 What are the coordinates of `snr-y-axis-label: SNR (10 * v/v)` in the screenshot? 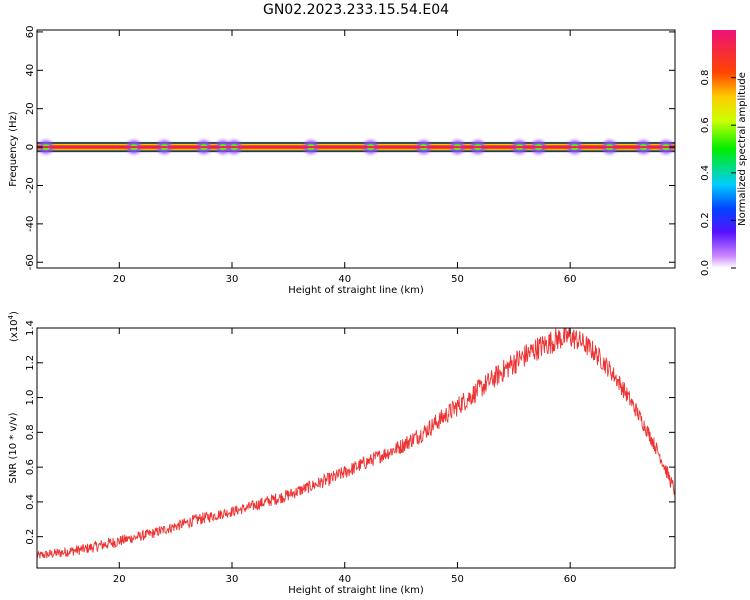 It's located at (13, 447).